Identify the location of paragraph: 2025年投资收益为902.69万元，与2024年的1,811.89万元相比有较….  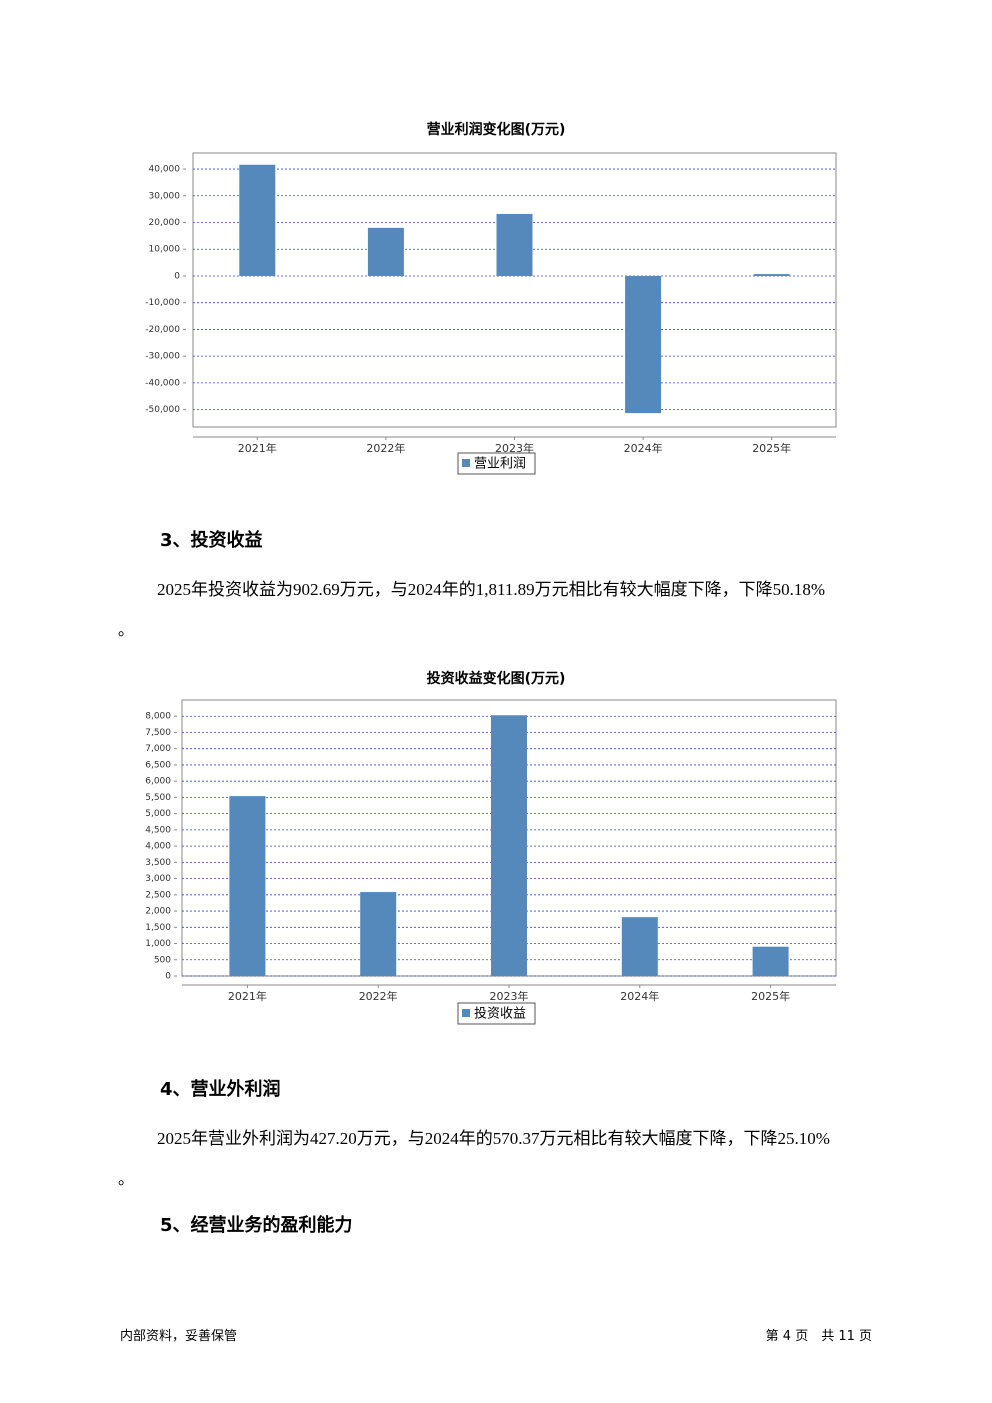
(491, 589).